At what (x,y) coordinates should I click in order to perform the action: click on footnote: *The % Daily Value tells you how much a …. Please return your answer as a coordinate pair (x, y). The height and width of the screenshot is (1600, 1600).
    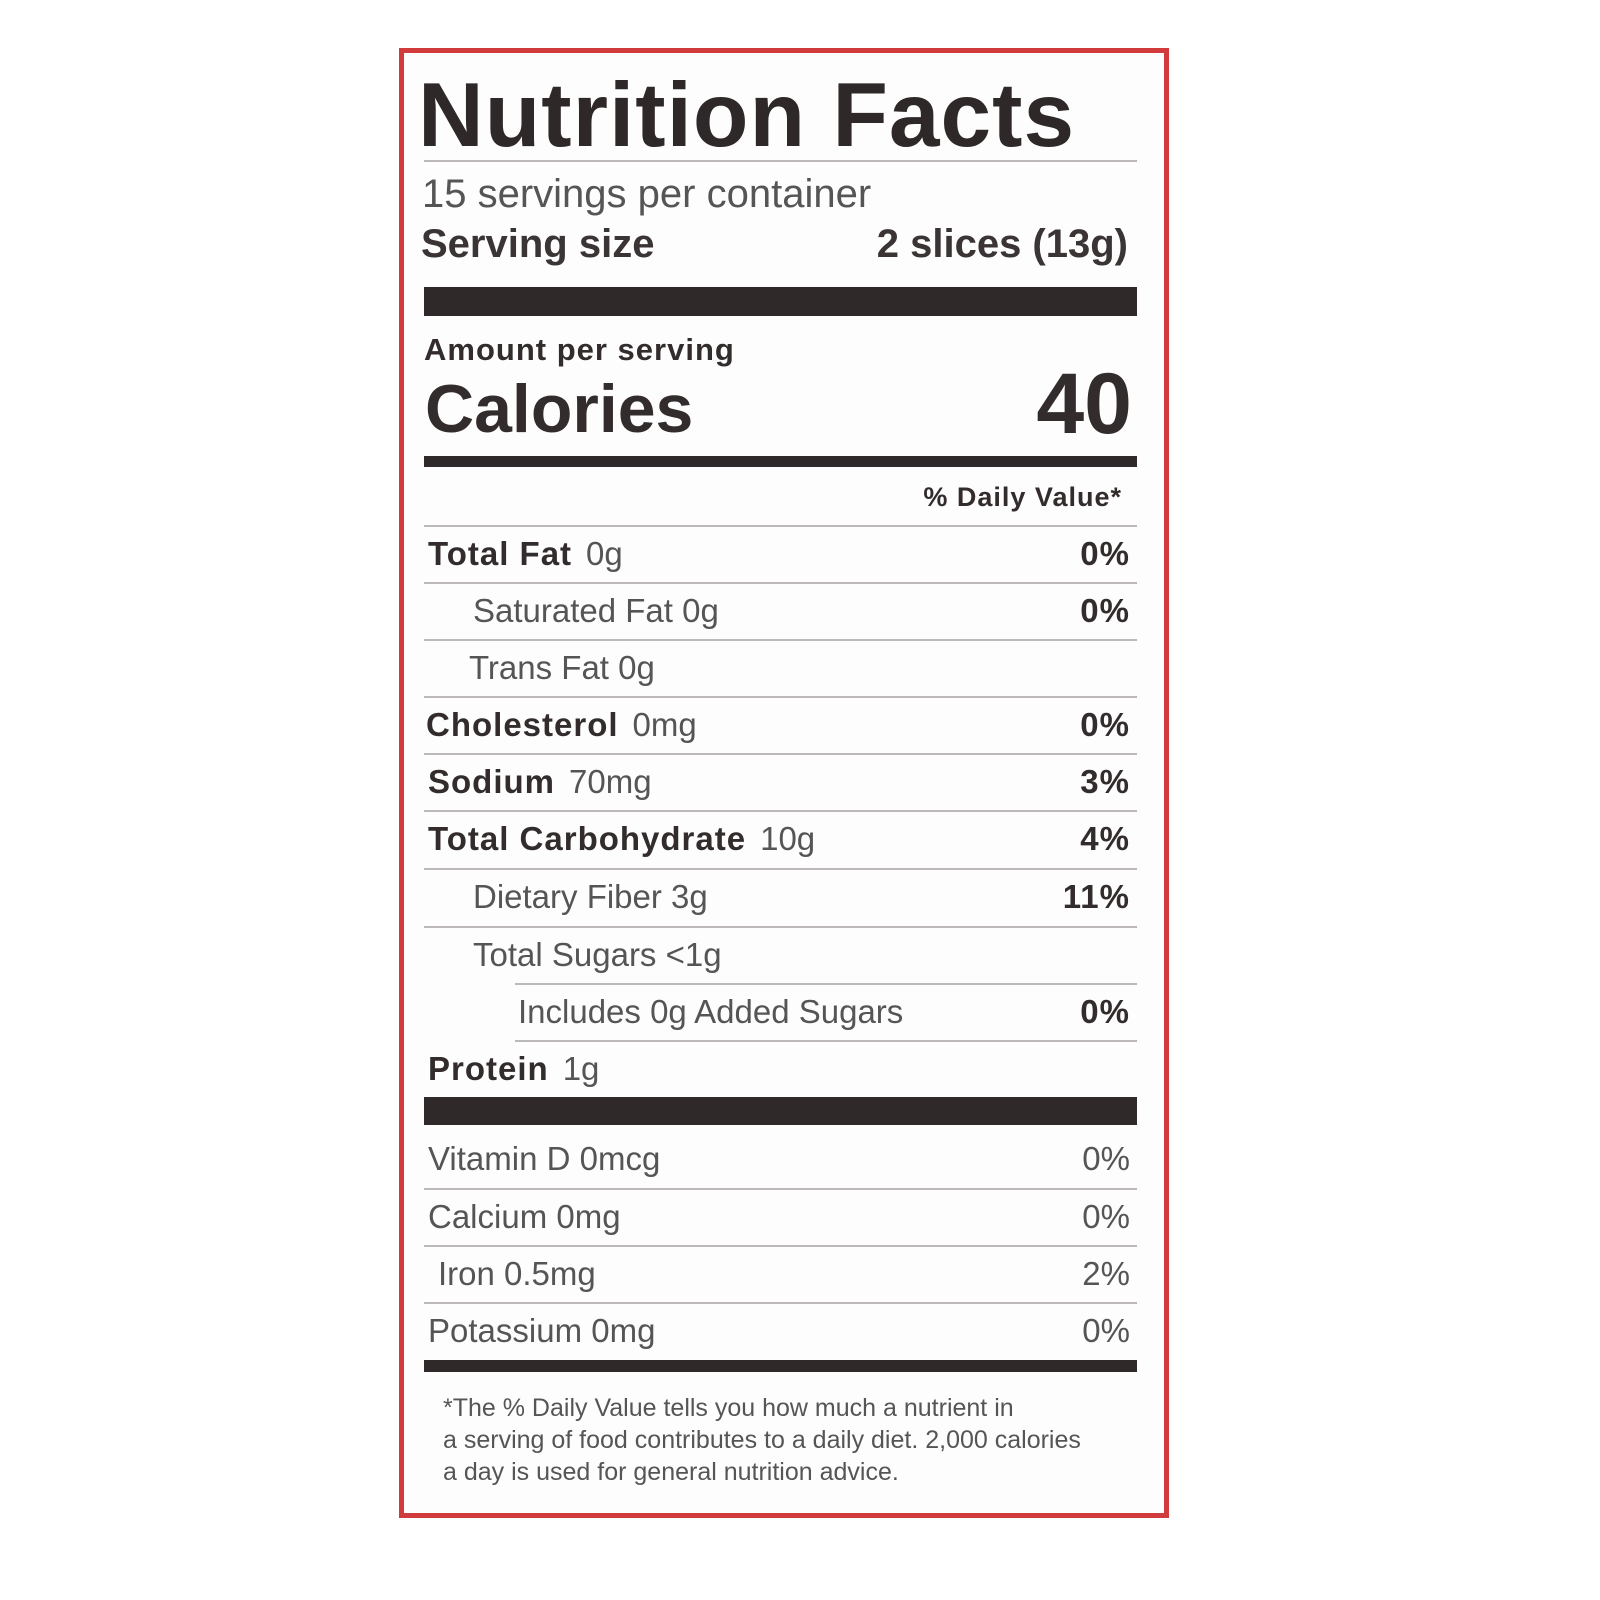
    Looking at the image, I should click on (762, 1440).